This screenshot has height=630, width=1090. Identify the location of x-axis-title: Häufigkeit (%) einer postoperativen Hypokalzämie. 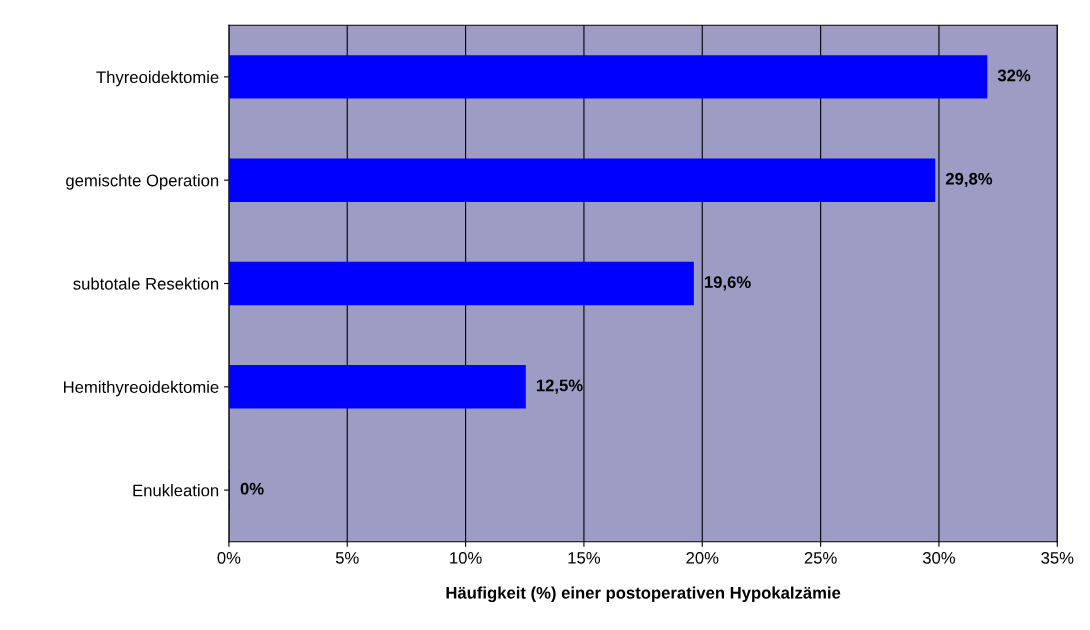
(643, 594).